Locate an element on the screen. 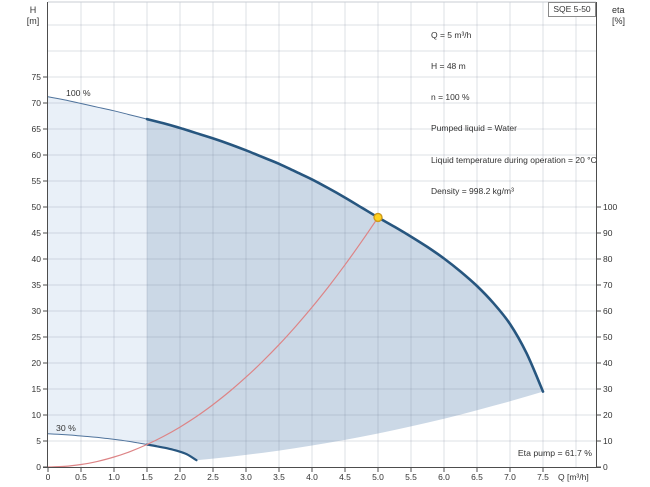 This screenshot has width=650, height=487. eta-axis-tick-label: 0 is located at coordinates (605, 467).